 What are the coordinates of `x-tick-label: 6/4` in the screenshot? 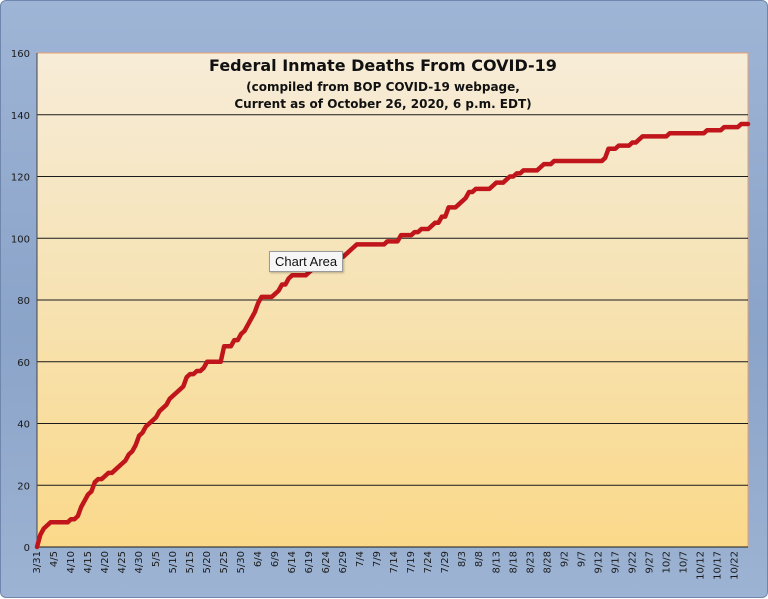 It's located at (258, 559).